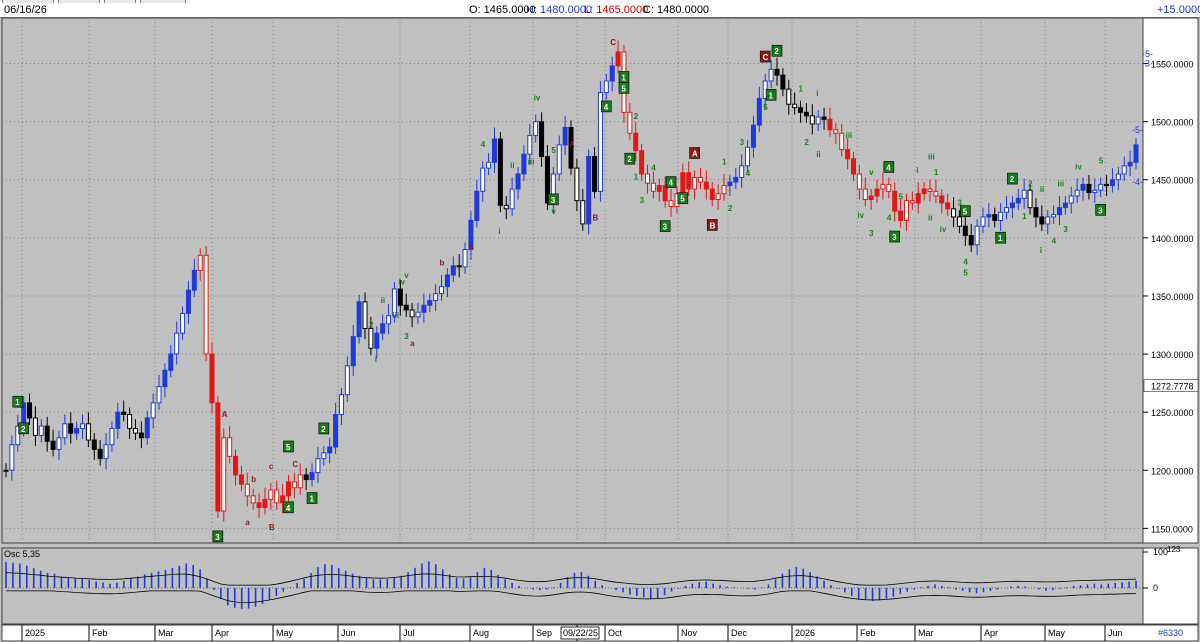 This screenshot has width=1200, height=642. What do you see at coordinates (1172, 471) in the screenshot?
I see `y-tick-label: 1200.0000` at bounding box center [1172, 471].